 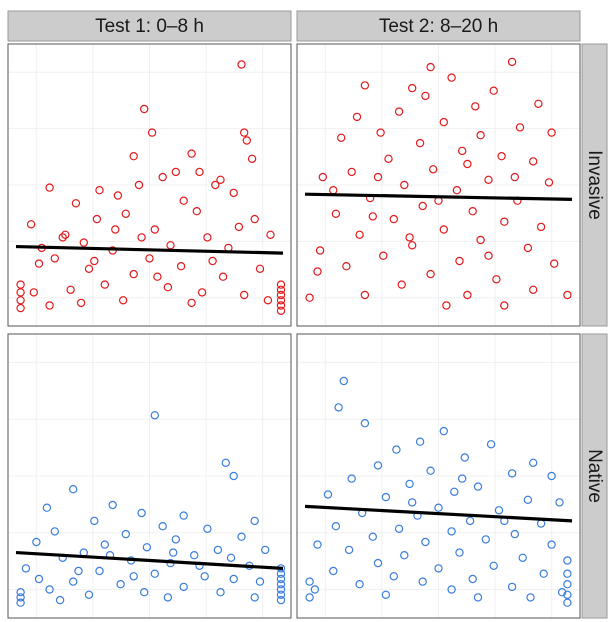 What do you see at coordinates (438, 26) in the screenshot?
I see `column-strip-2: Test 2: 8–20 h` at bounding box center [438, 26].